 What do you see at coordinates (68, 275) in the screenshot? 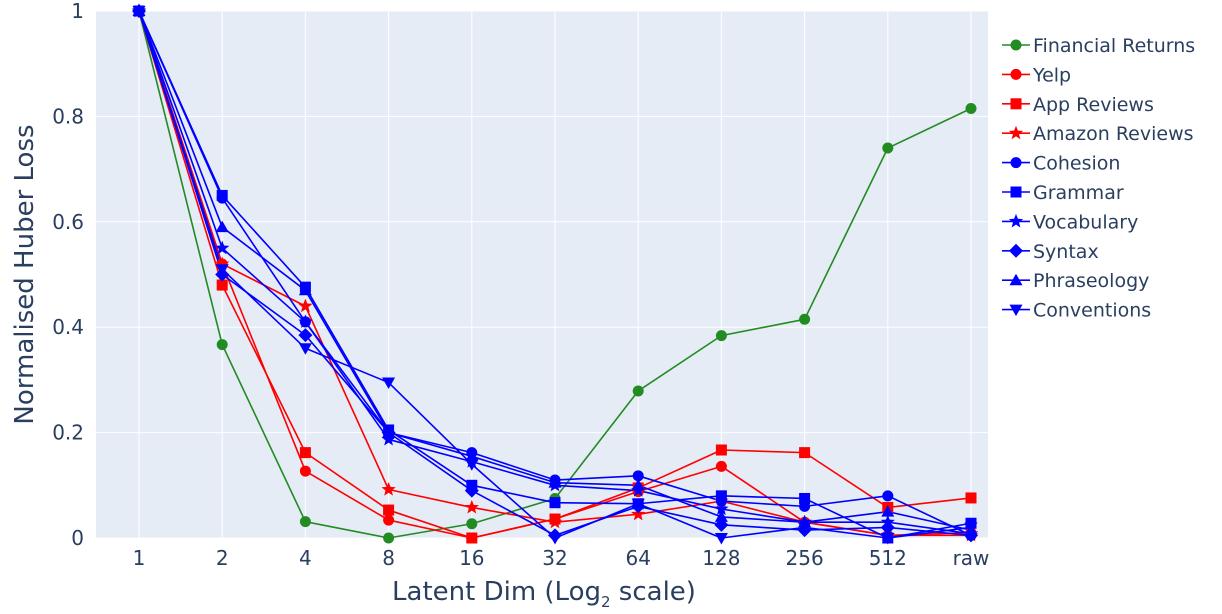
I see `y-axis-ticks: 0 0.2 0.4 0.6 0.8 1` at bounding box center [68, 275].